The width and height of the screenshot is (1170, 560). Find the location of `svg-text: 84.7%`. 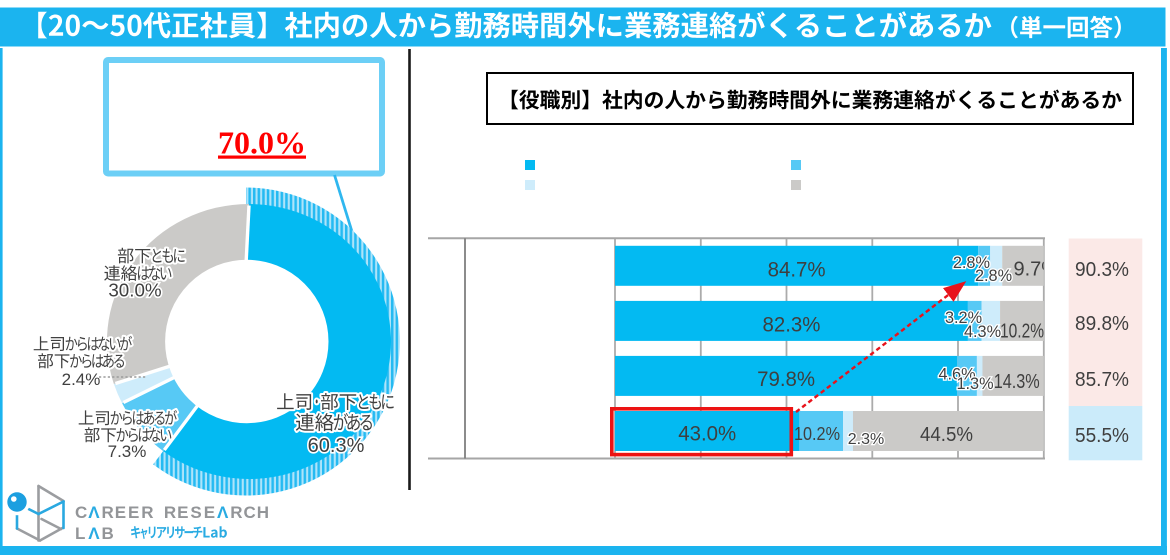

svg-text: 84.7% is located at coordinates (797, 269).